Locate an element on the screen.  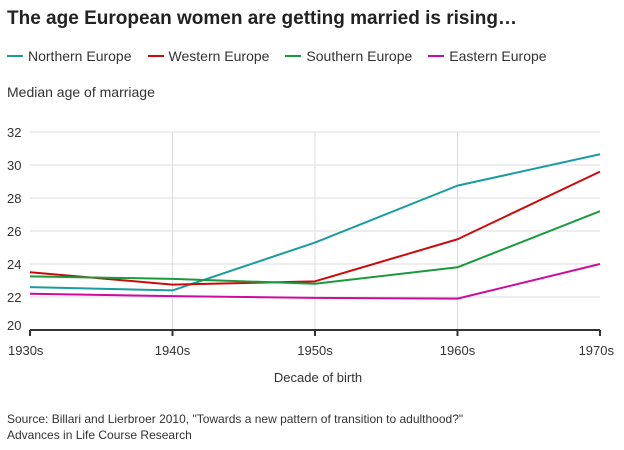
legend-item-southern: Southern Europe is located at coordinates (348, 56).